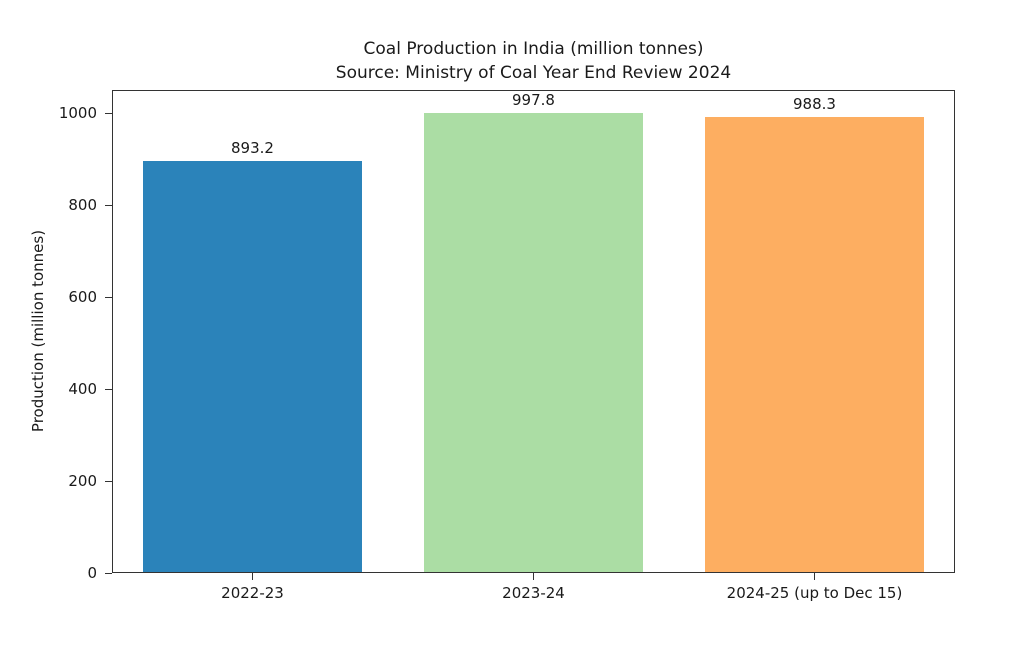  Describe the element at coordinates (533, 593) in the screenshot. I see `x-tick-label: 2023-24` at that location.